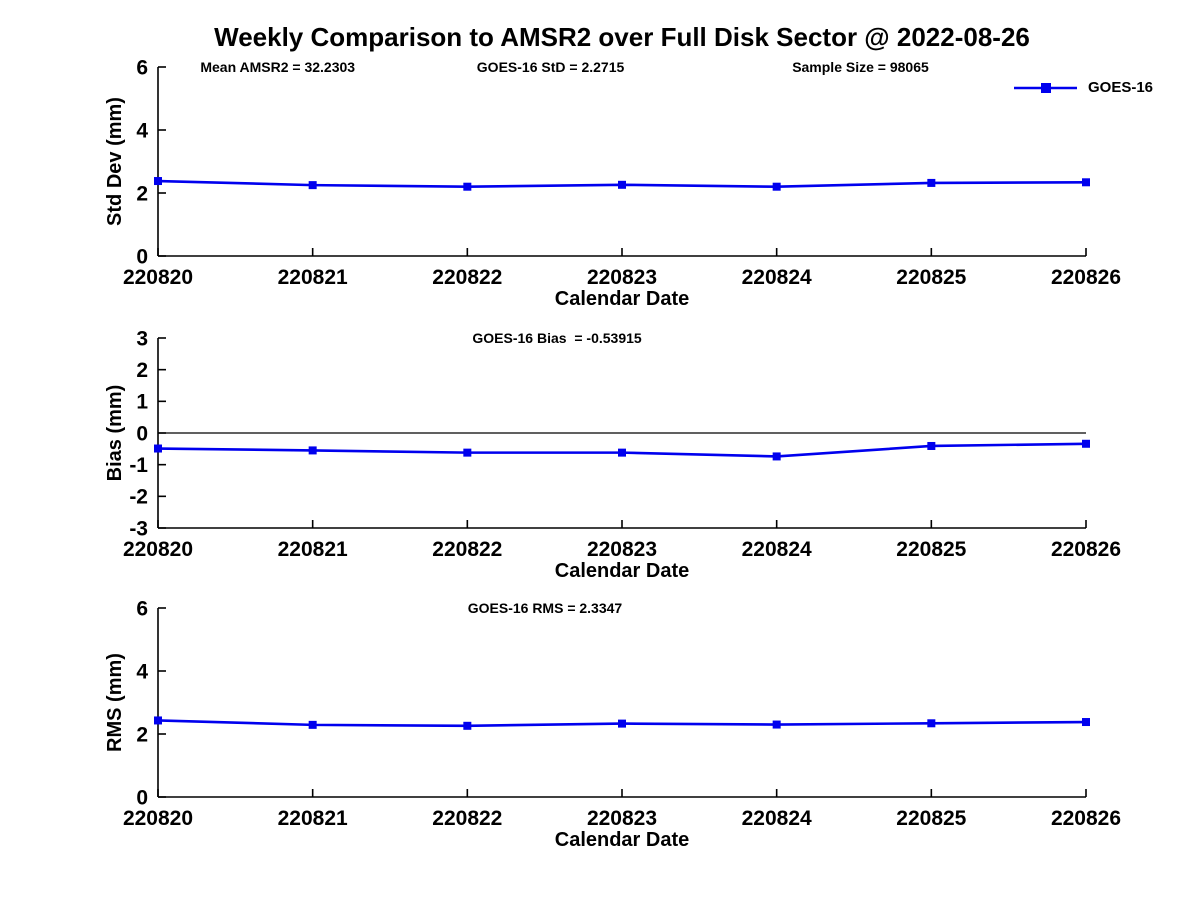  I want to click on legend-line-marker-icon, so click(1045, 87).